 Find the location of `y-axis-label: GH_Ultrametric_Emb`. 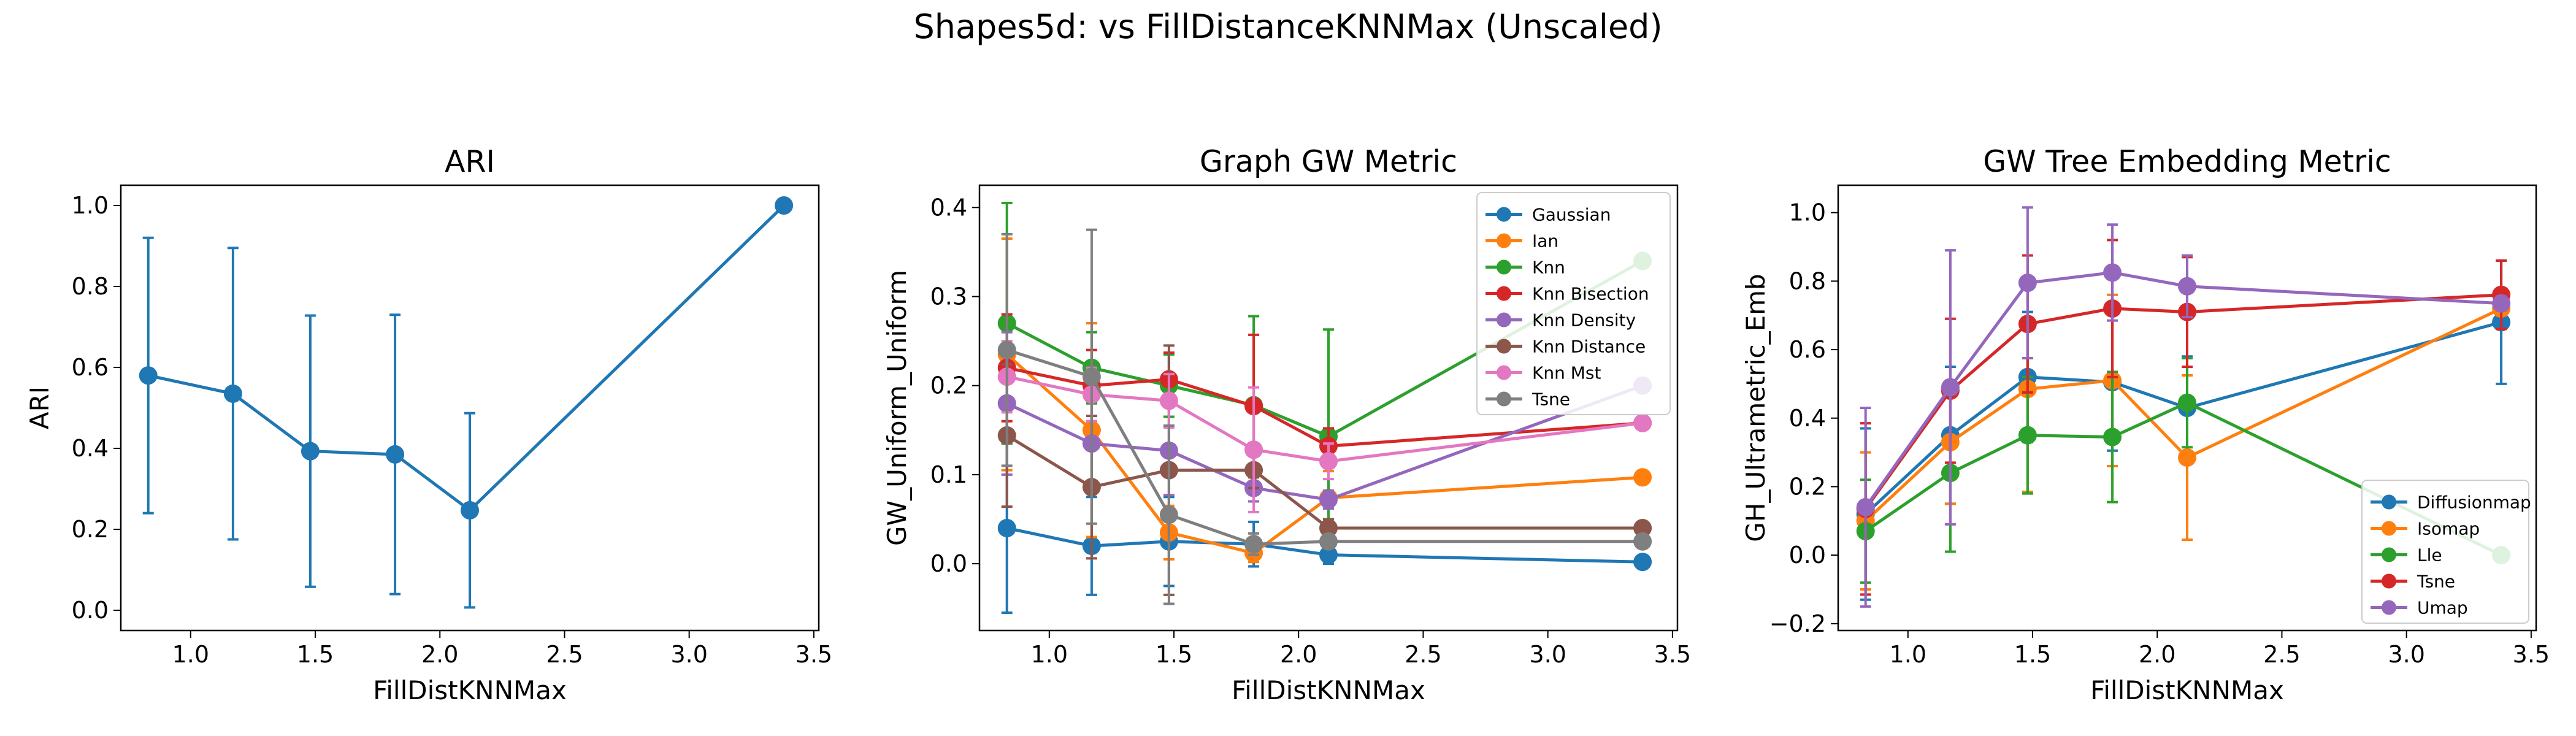

y-axis-label: GH_Ultrametric_Emb is located at coordinates (1756, 408).